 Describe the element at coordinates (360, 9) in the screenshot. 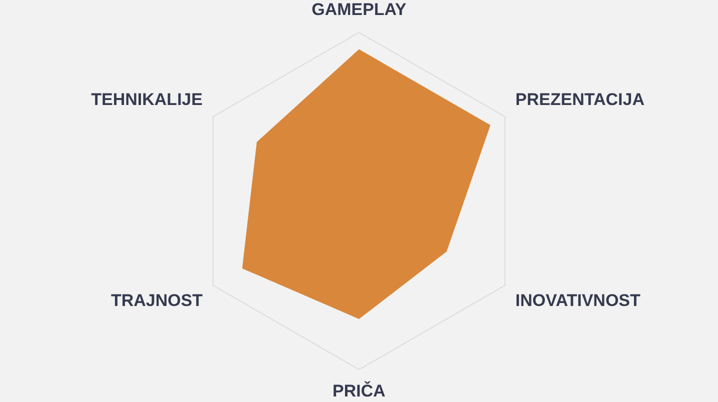

I see `spoke-label: GAMEPLAY` at that location.